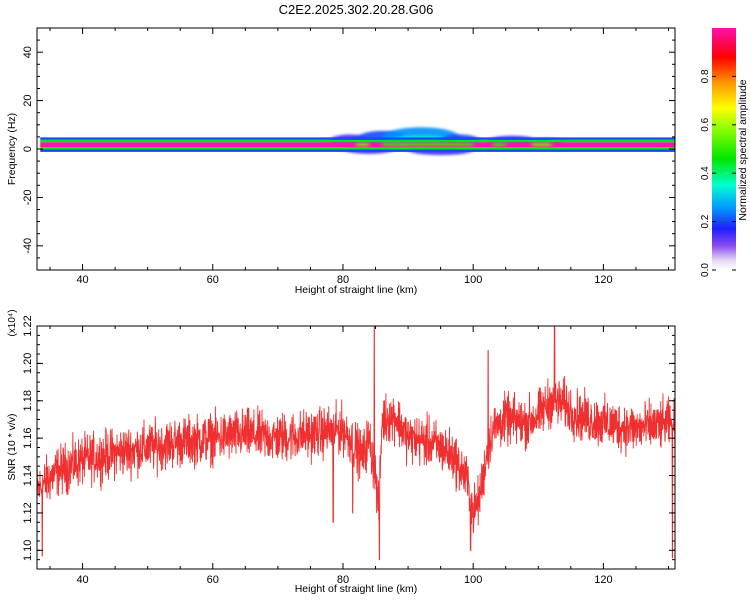  What do you see at coordinates (356, 9) in the screenshot?
I see `figure-title: C2E2.2025.302.20.28.G06` at bounding box center [356, 9].